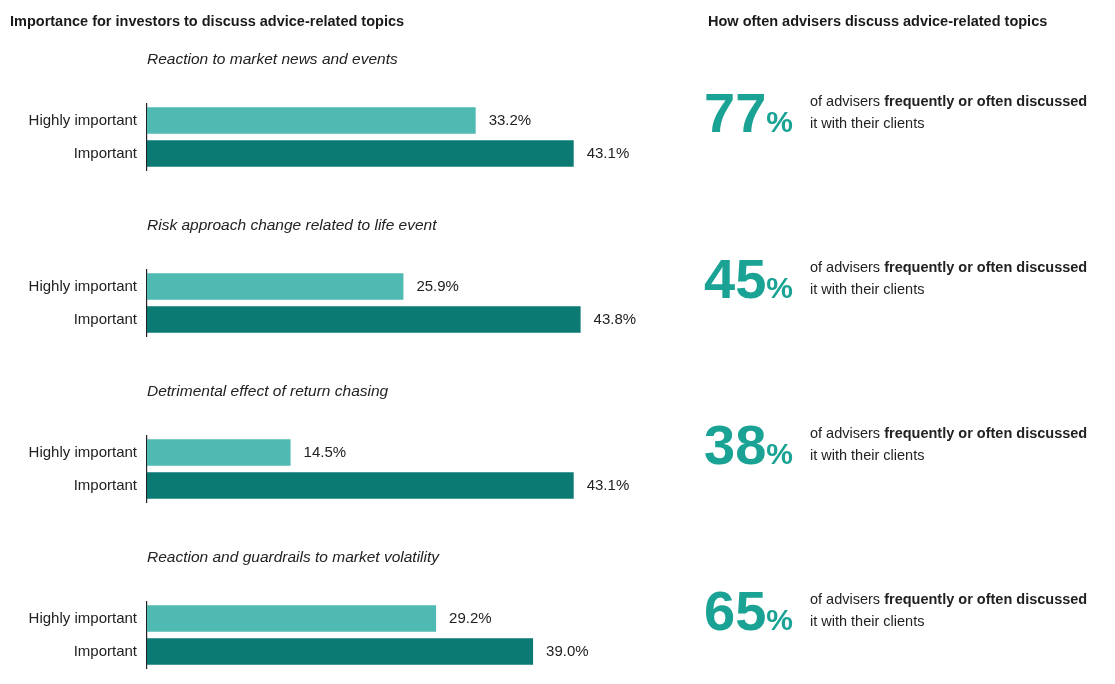 Image resolution: width=1115 pixels, height=684 pixels. What do you see at coordinates (437, 285) in the screenshot?
I see `data-label: 25.9%` at bounding box center [437, 285].